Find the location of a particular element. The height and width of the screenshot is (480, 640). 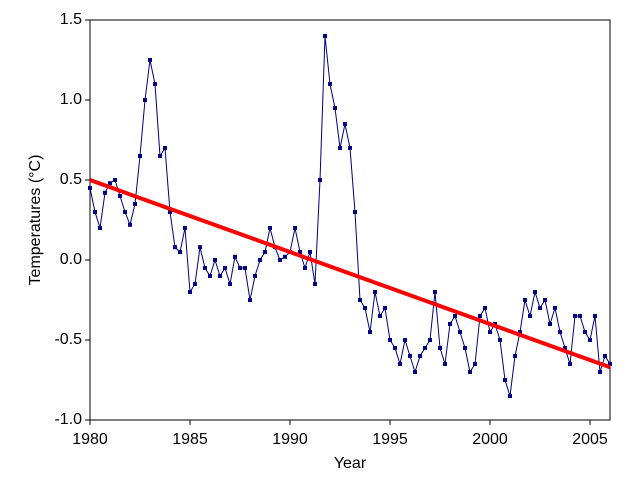

x-tick-label: 1985 is located at coordinates (190, 439).